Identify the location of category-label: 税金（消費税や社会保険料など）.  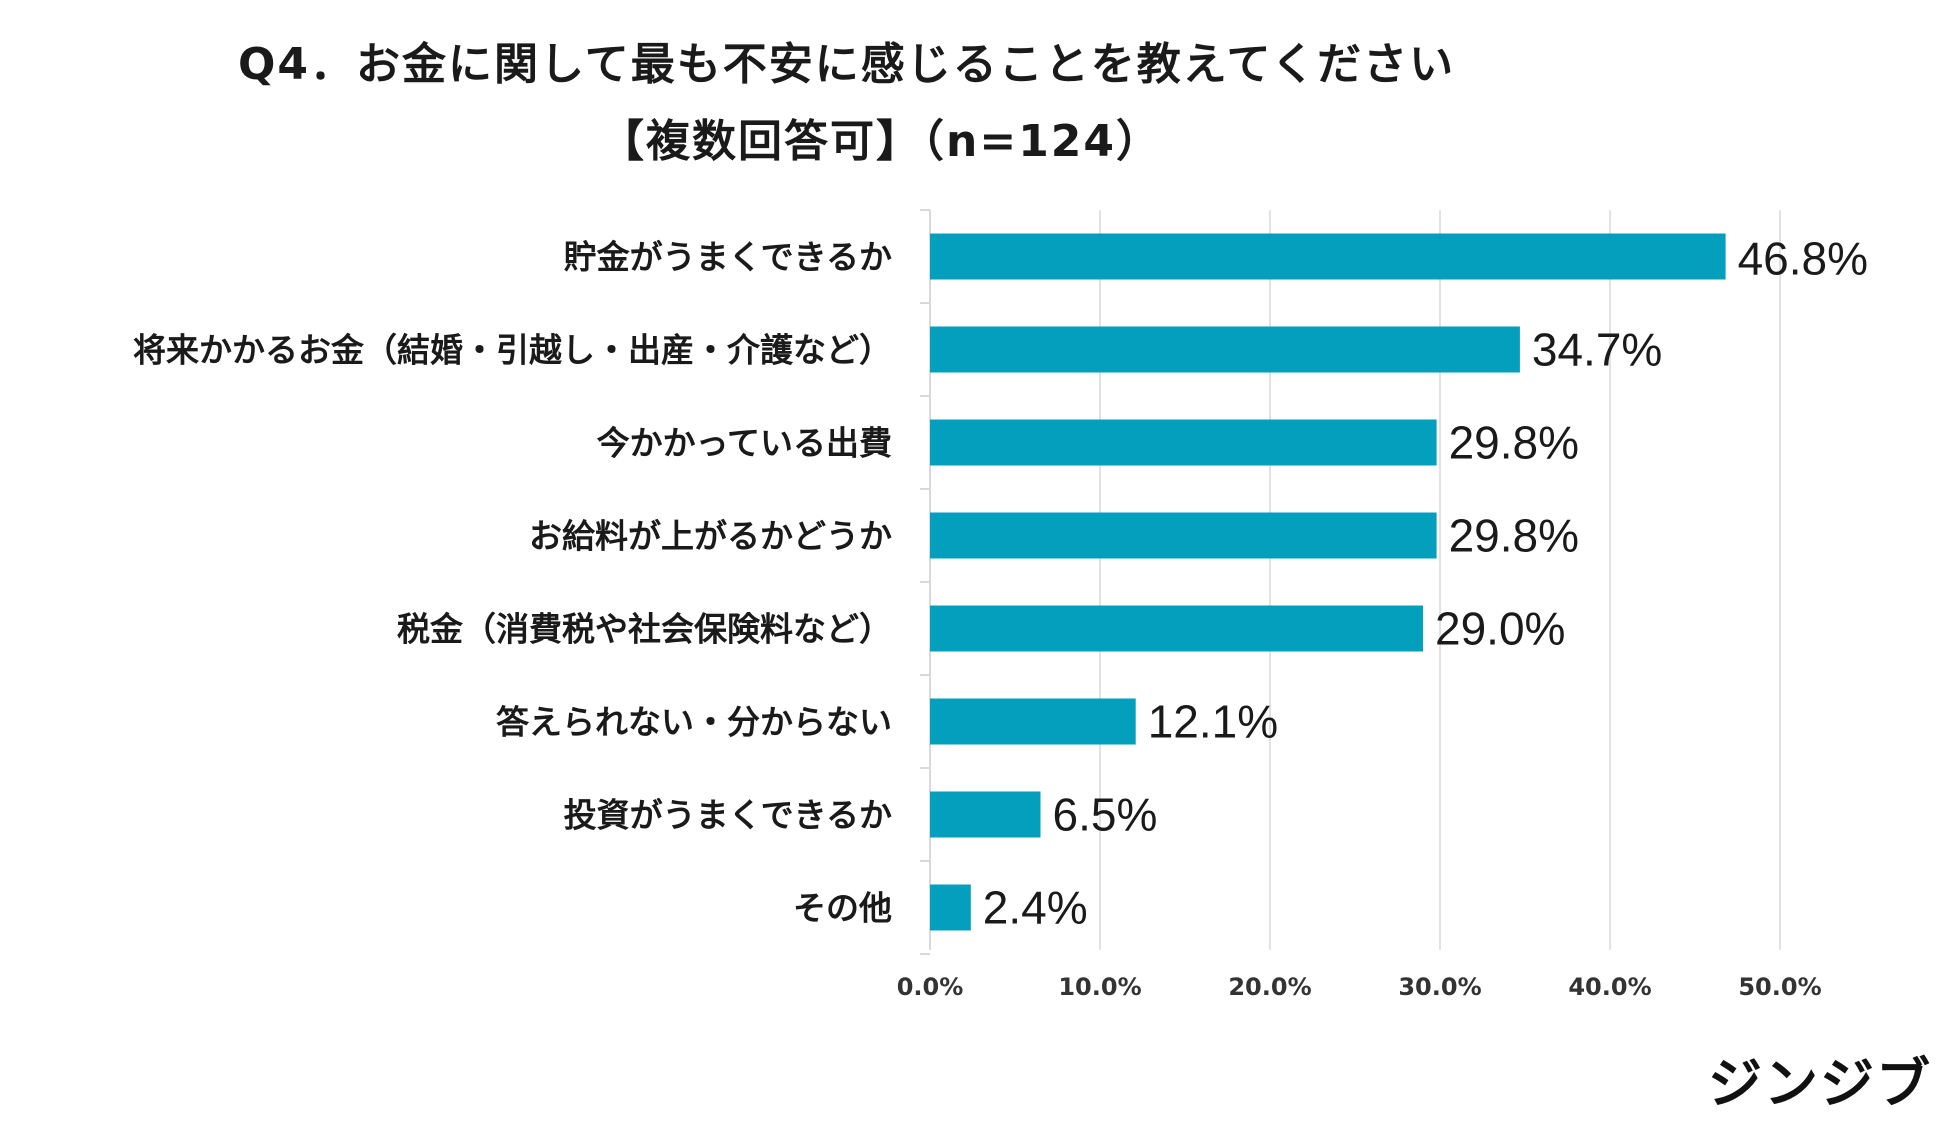
(644, 629).